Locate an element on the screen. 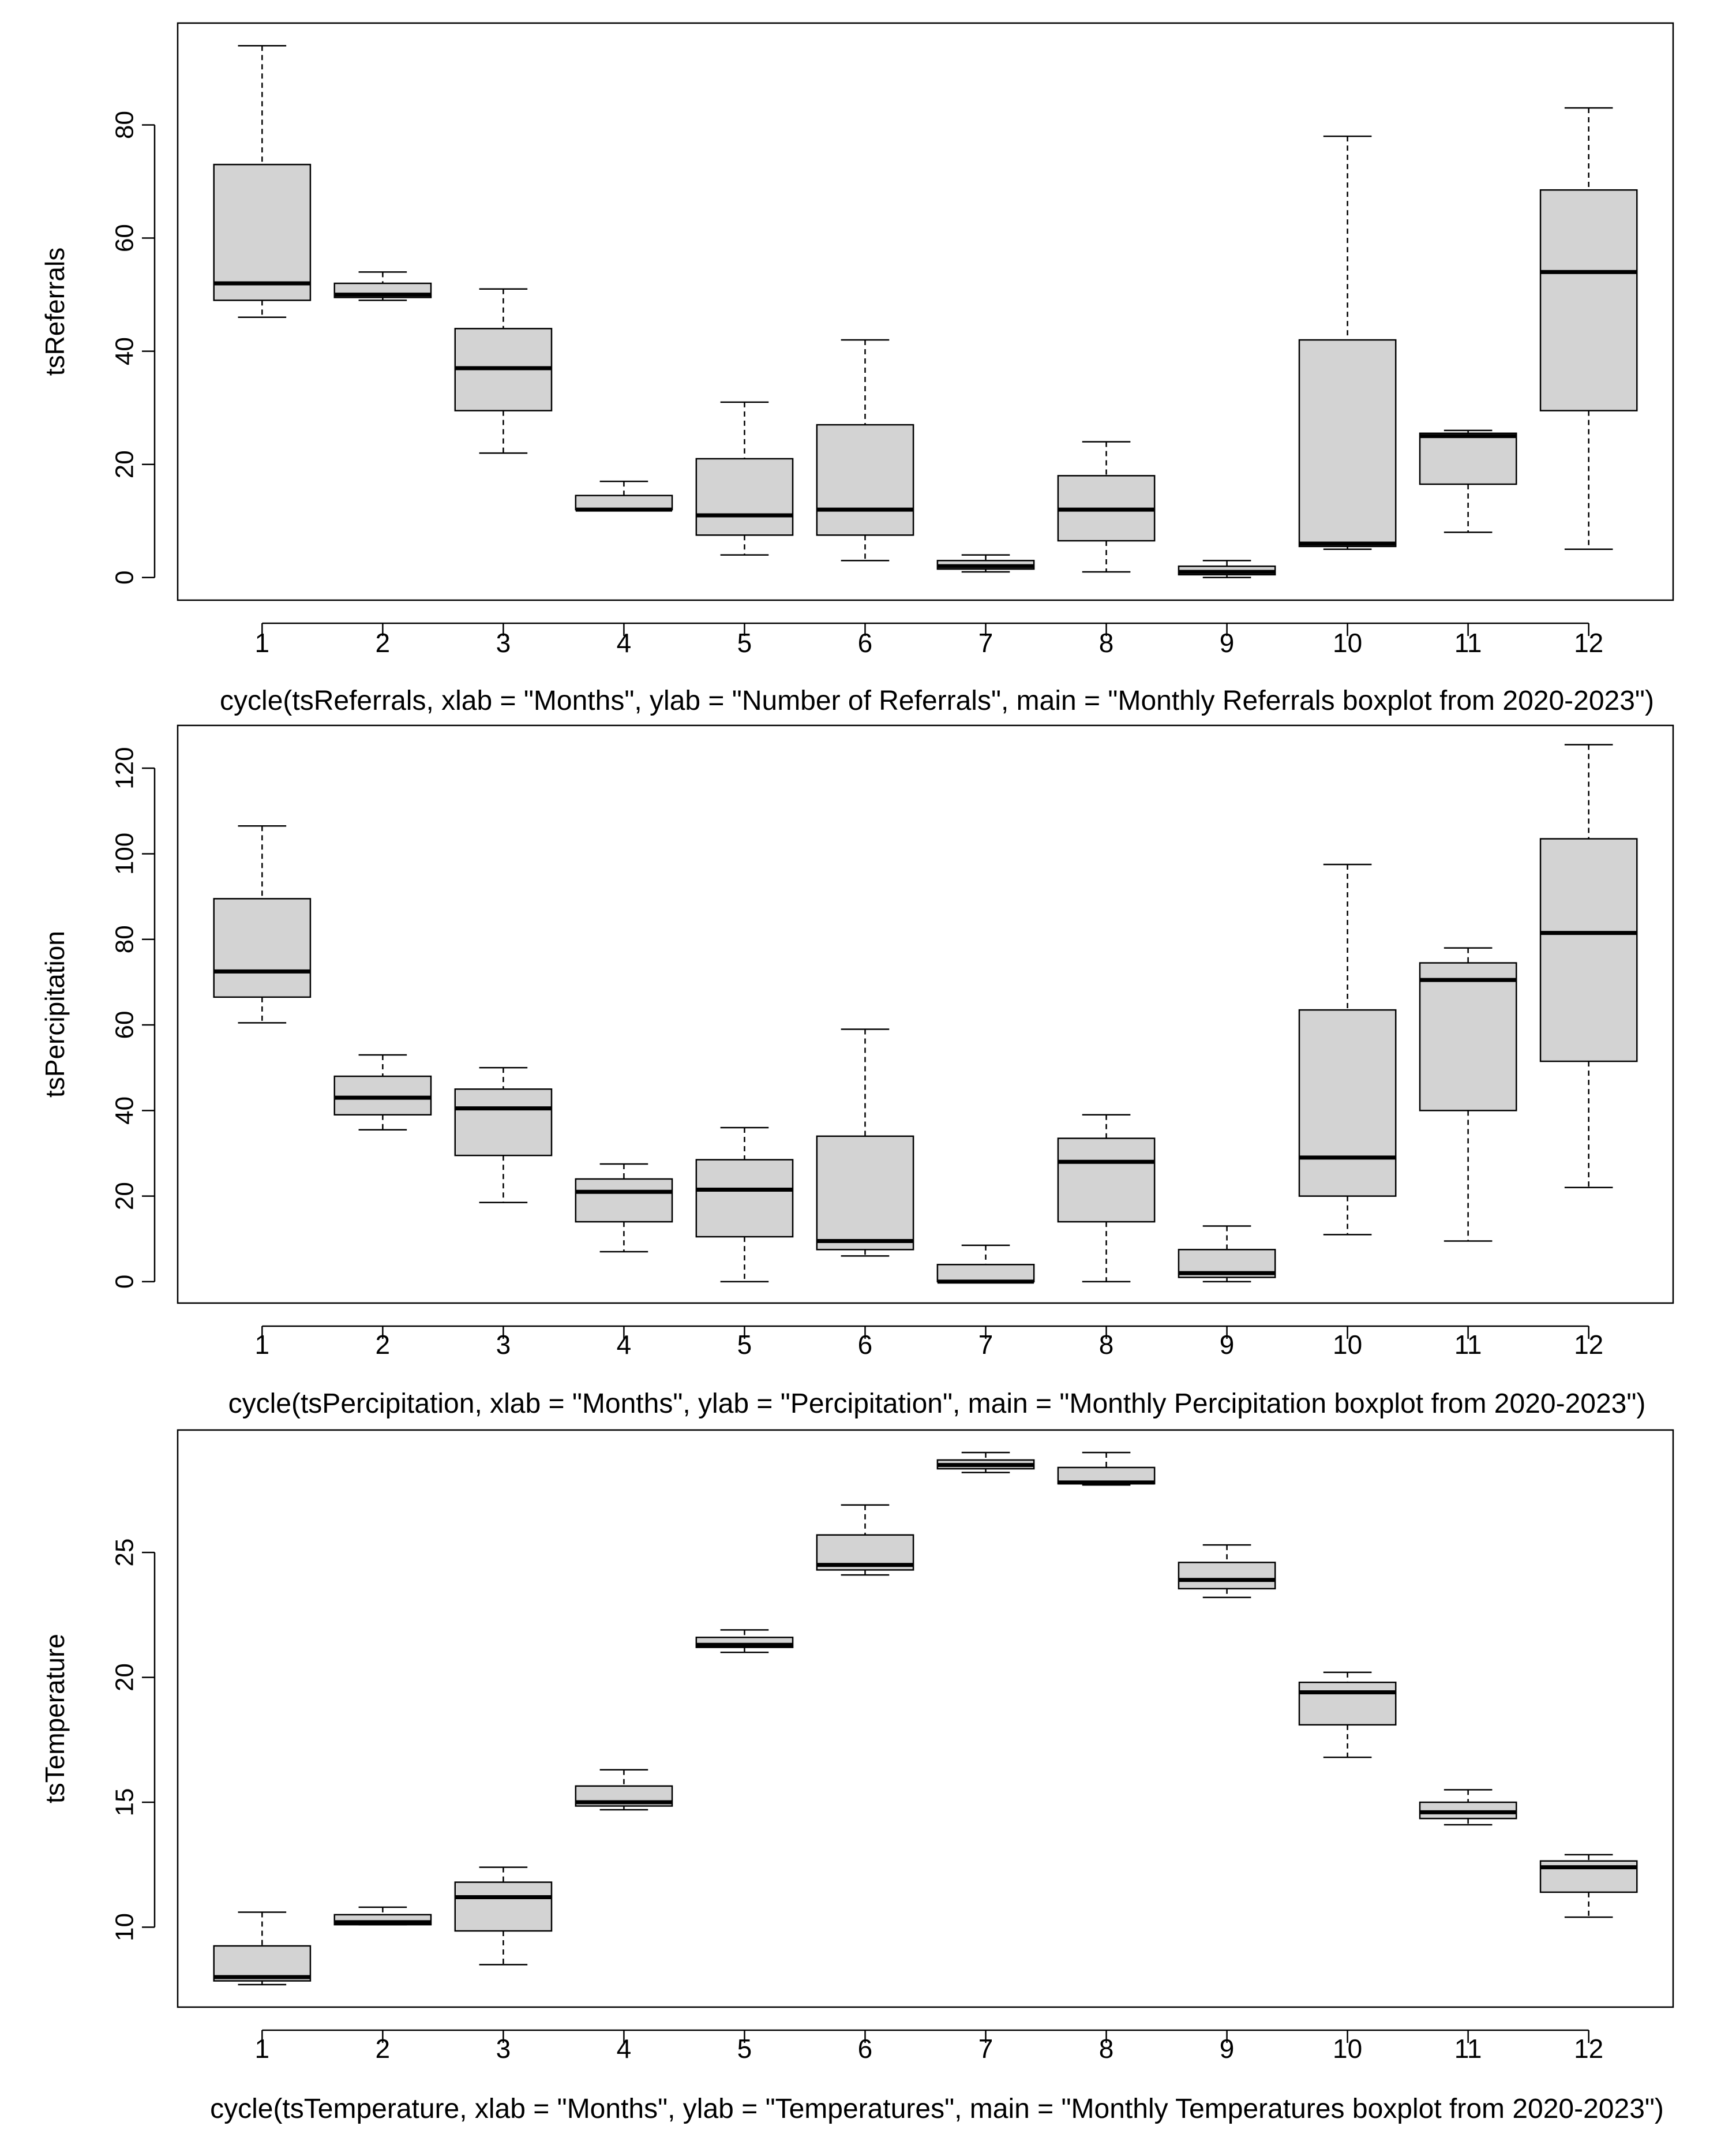 This screenshot has width=1736, height=2141. referrals-x-tick-label: 2 is located at coordinates (383, 643).